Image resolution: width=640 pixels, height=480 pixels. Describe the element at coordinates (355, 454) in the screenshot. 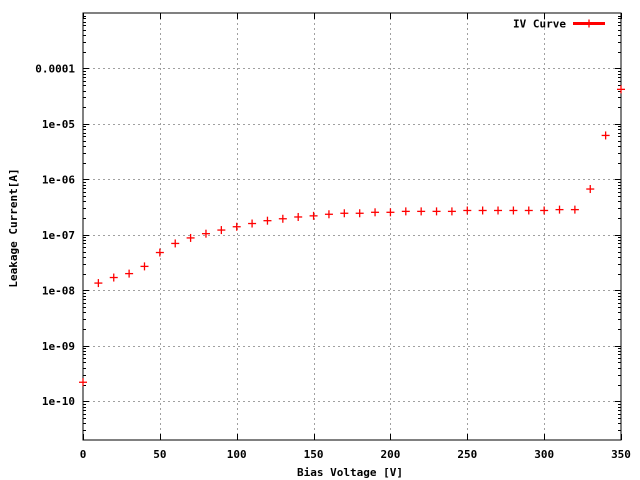

I see `x-tick-labels: 0 50 100 150 200 250 300 350` at that location.